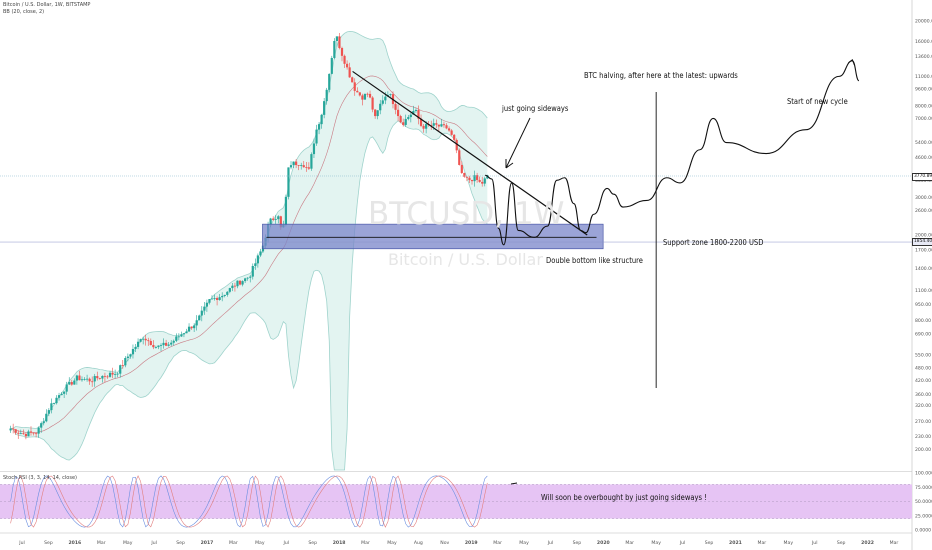 This screenshot has height=550, width=932. I want to click on y-tick-label: 8000.00, so click(923, 107).